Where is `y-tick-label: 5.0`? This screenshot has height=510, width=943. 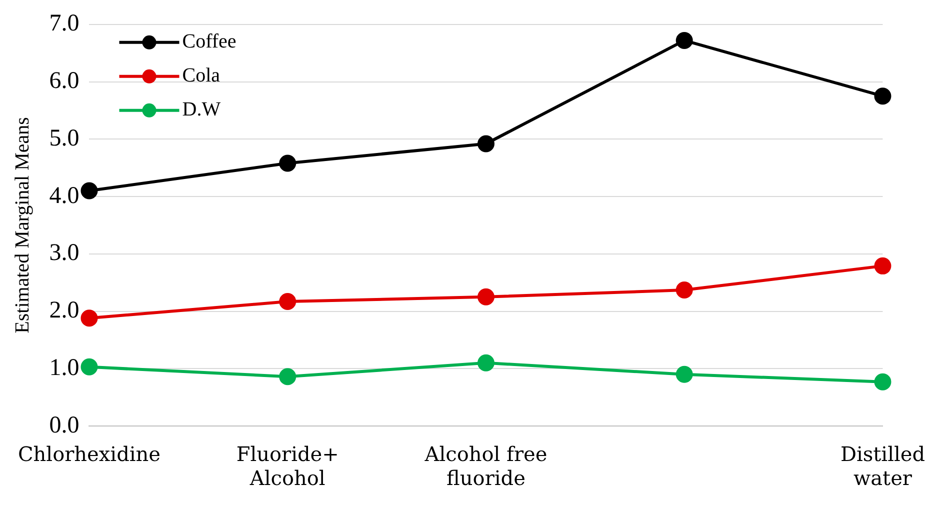 y-tick-label: 5.0 is located at coordinates (64, 138).